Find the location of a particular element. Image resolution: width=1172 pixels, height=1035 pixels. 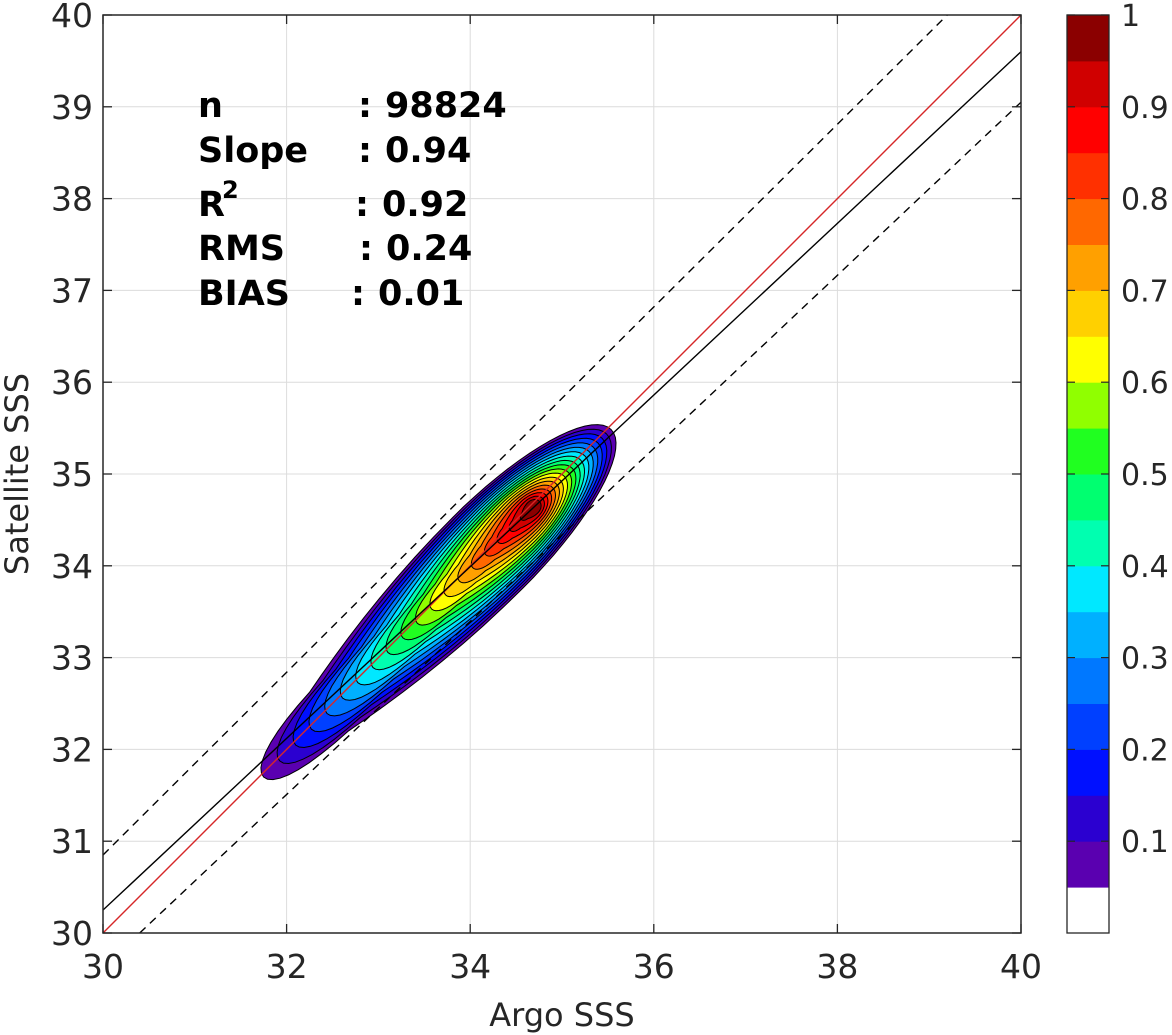

y-tick-label: 32 is located at coordinates (72, 749).